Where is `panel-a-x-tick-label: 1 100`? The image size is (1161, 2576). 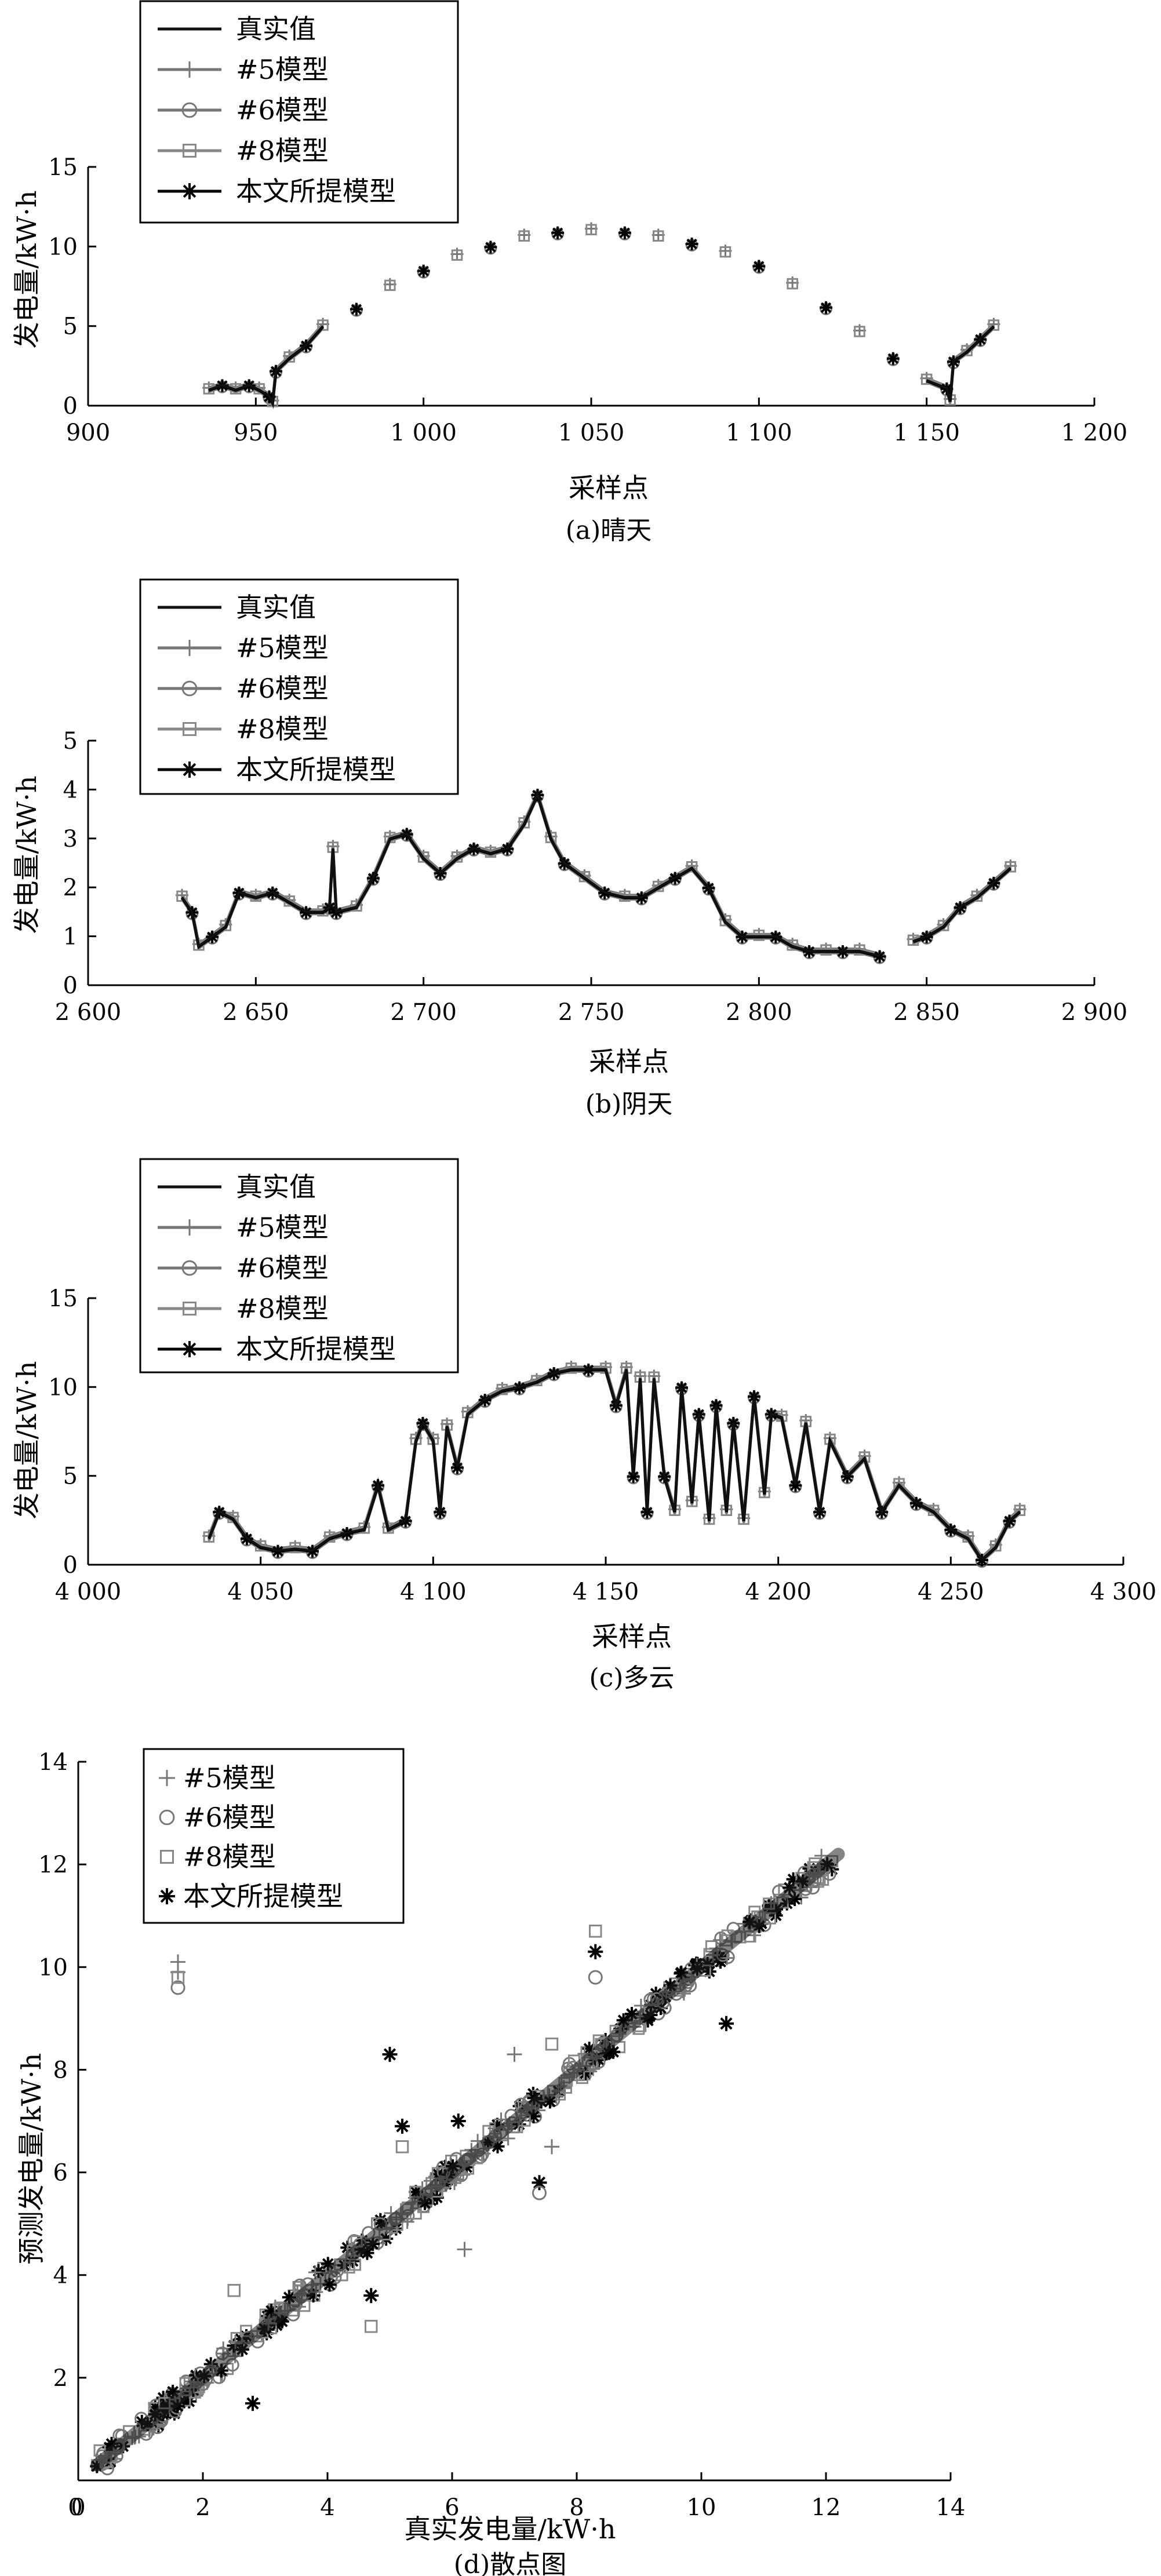
panel-a-x-tick-label: 1 100 is located at coordinates (759, 433).